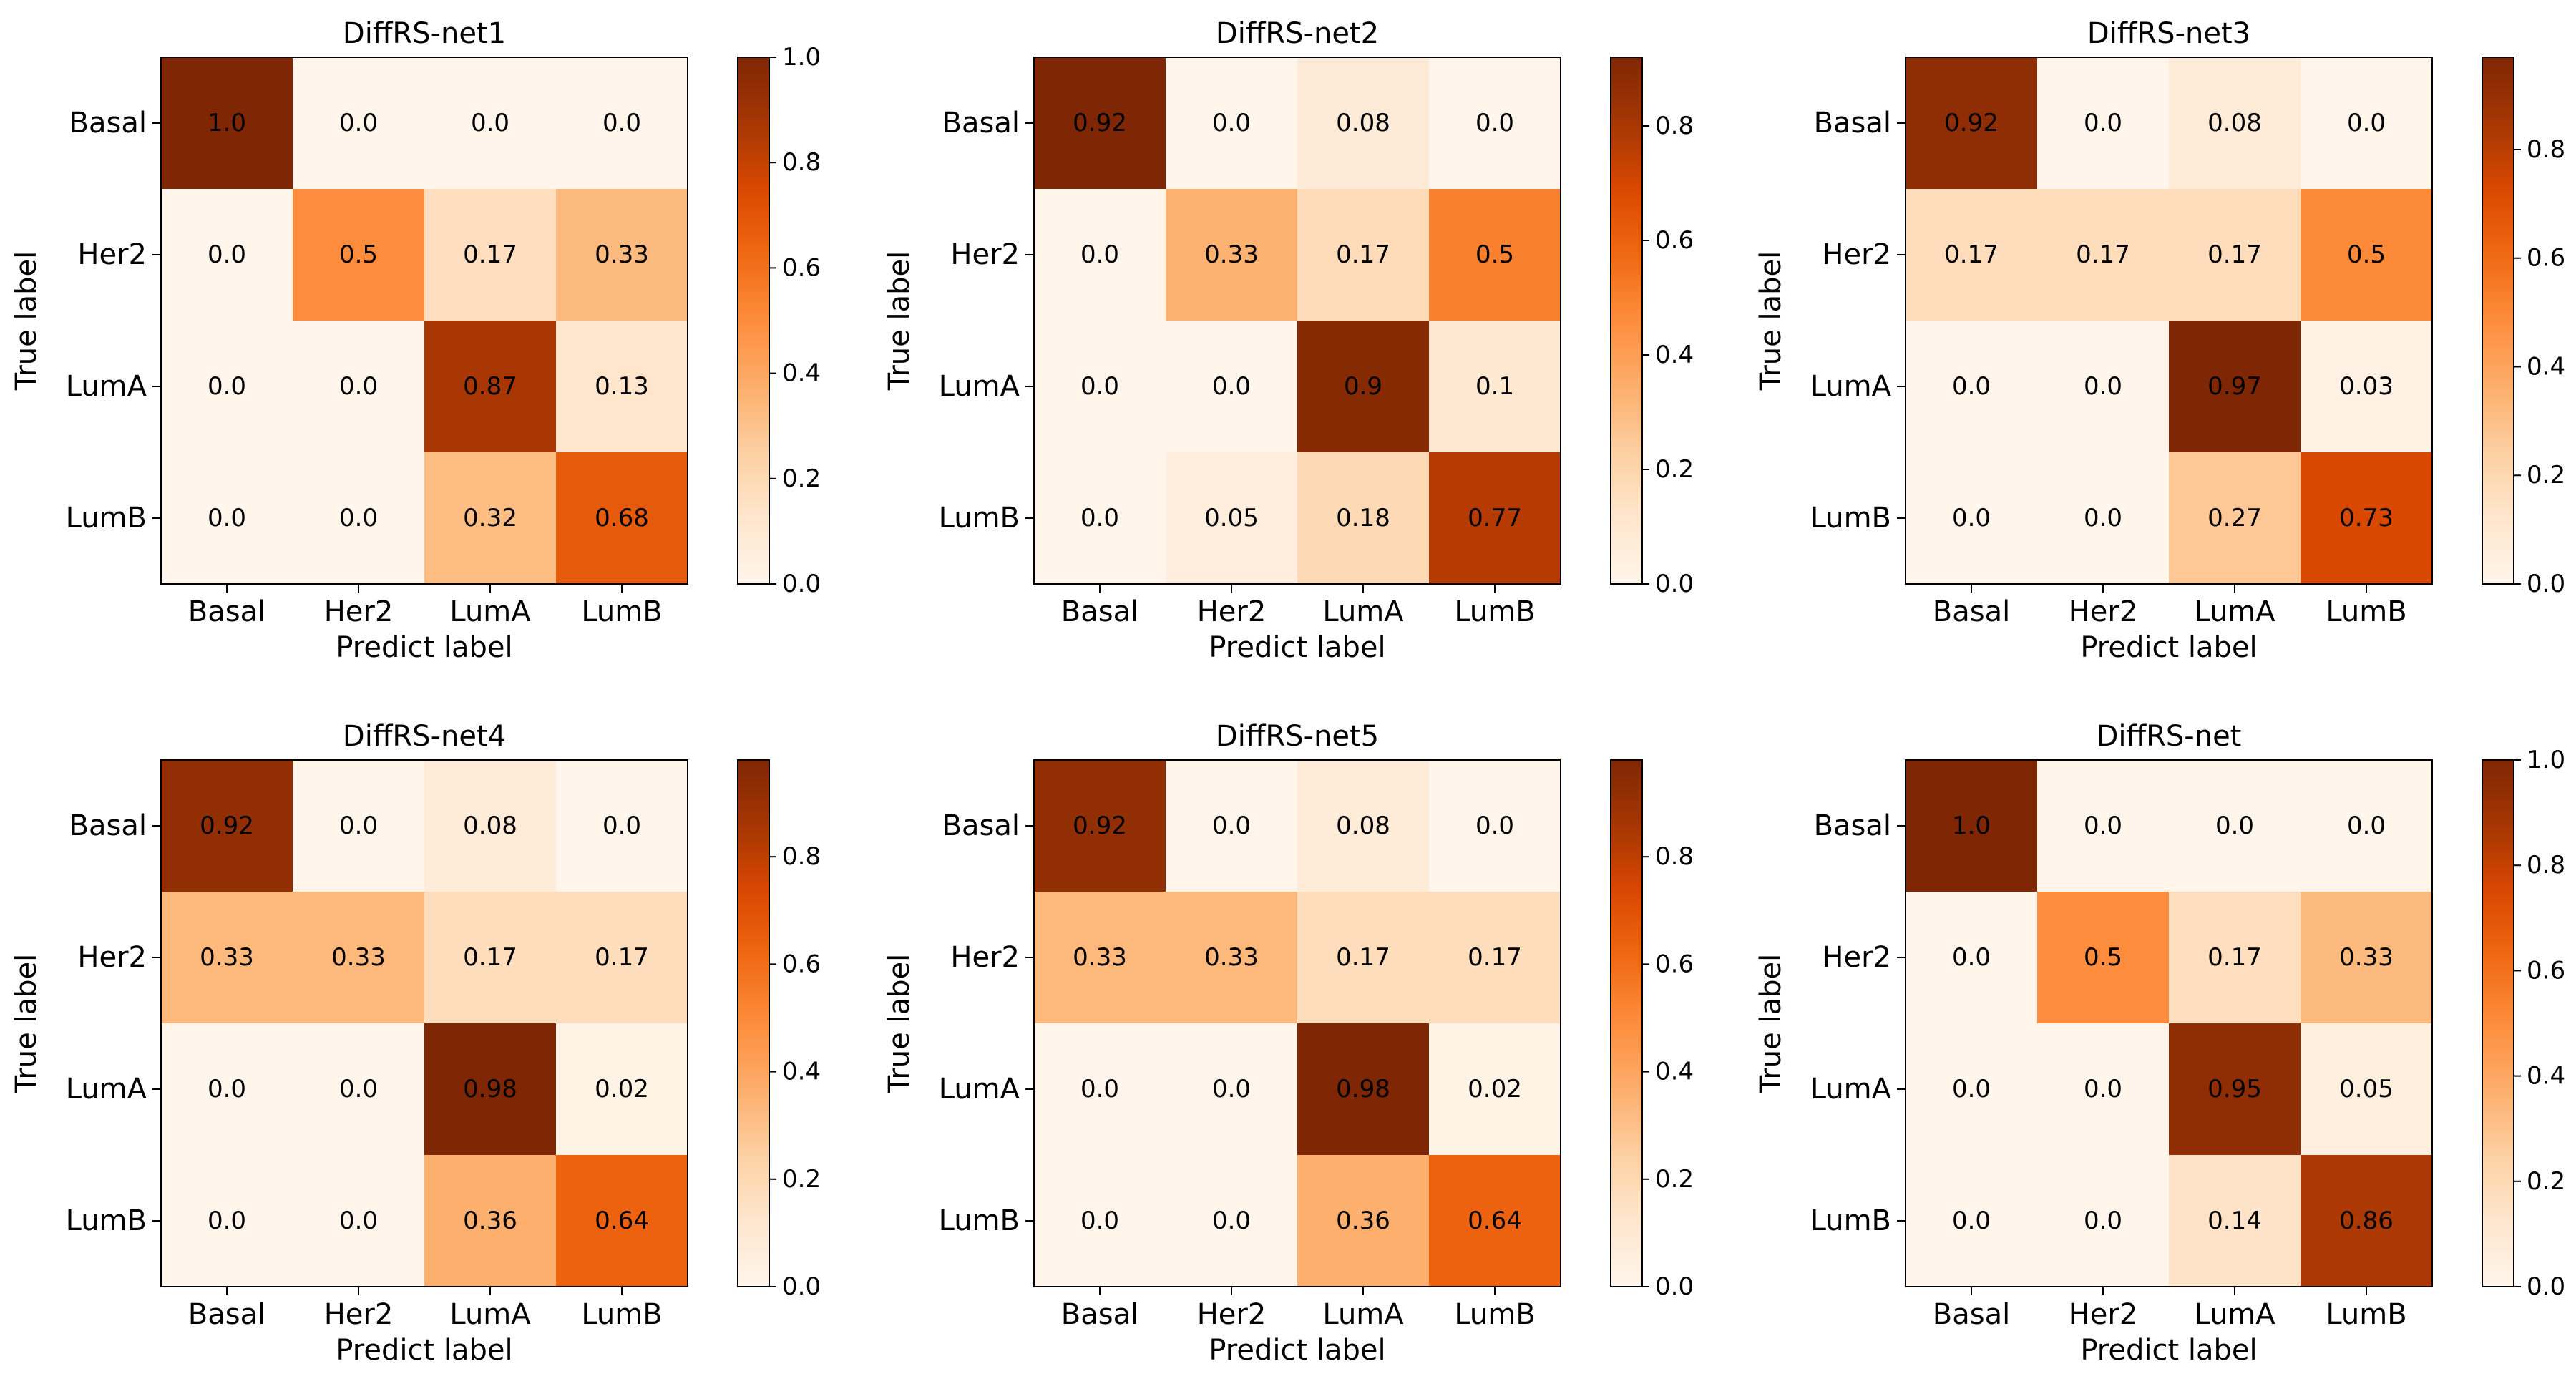 This screenshot has height=1394, width=2576. What do you see at coordinates (2366, 387) in the screenshot?
I see `cell-value-label: 0.03` at bounding box center [2366, 387].